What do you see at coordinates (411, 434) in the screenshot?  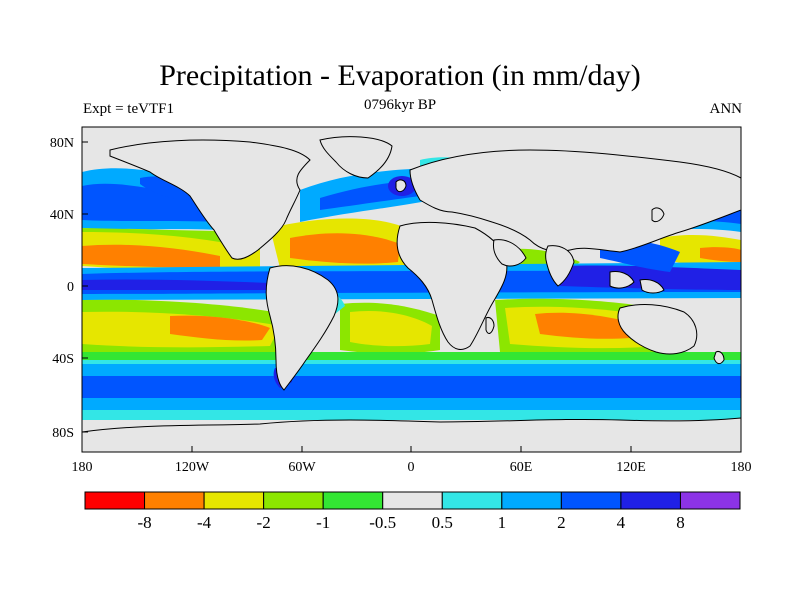 I see `antarctica` at bounding box center [411, 434].